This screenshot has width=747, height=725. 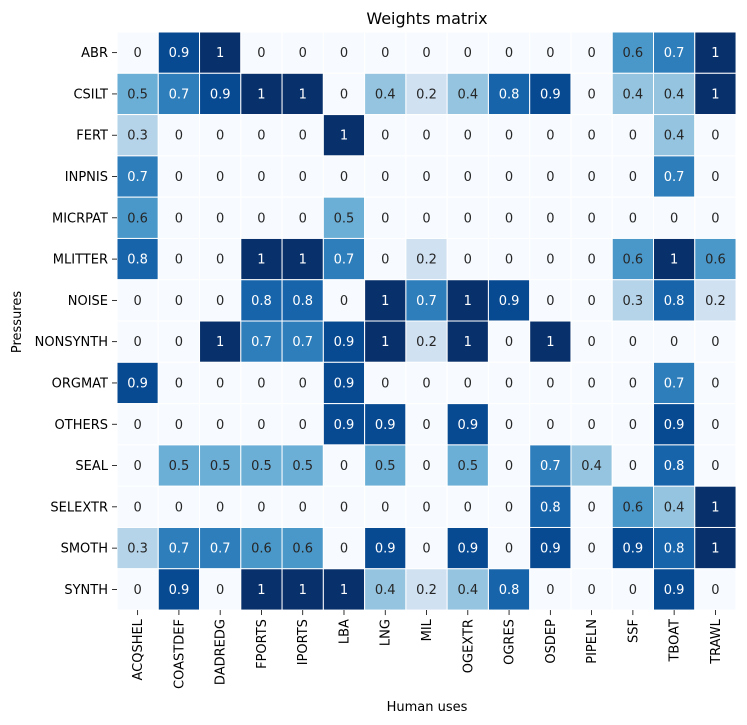 I want to click on y-tick-label: ORGMAT, so click(x=80, y=383).